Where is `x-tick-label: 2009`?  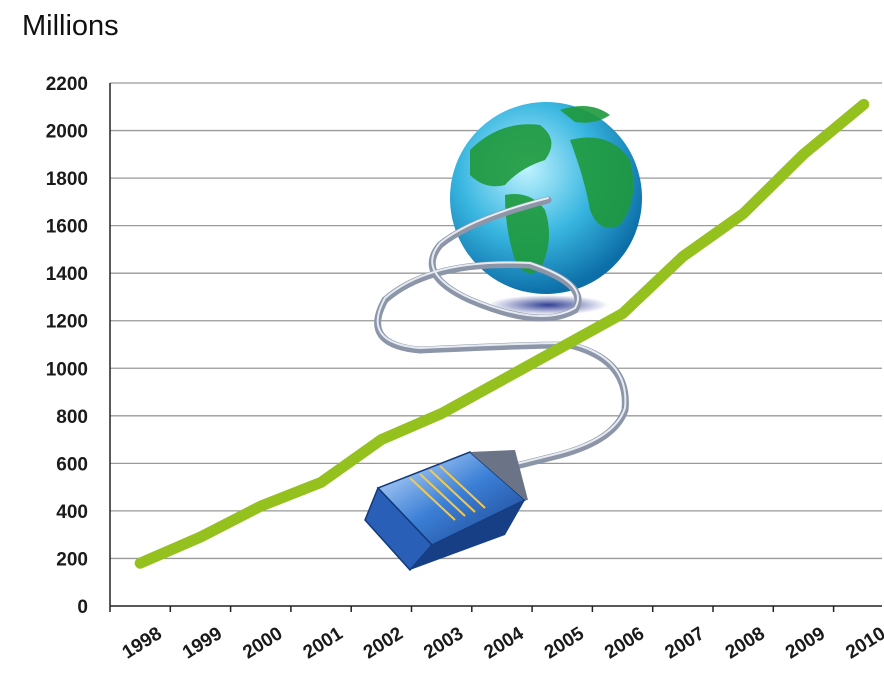 x-tick-label: 2009 is located at coordinates (805, 643).